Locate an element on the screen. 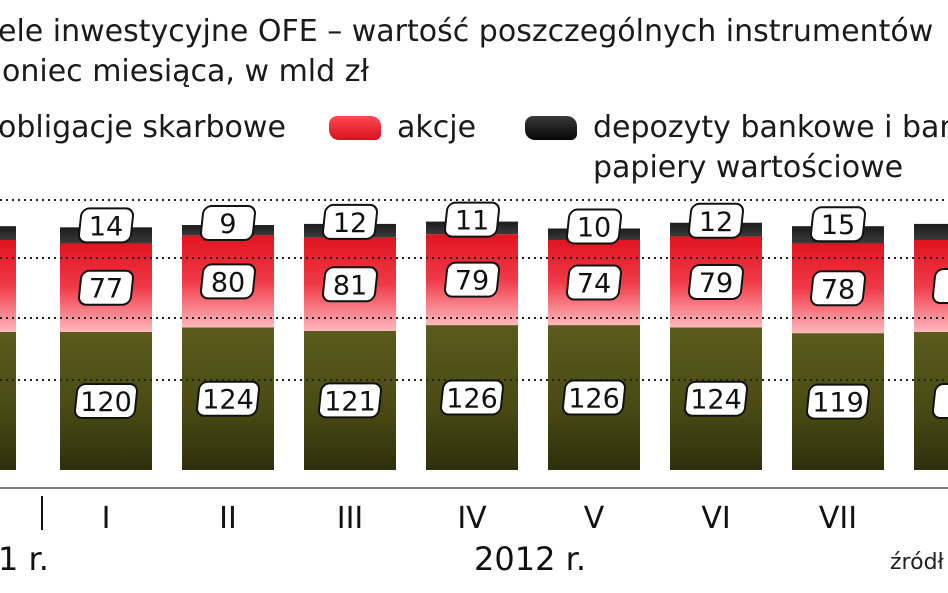 This screenshot has height=593, width=948. category-label: IV is located at coordinates (472, 518).